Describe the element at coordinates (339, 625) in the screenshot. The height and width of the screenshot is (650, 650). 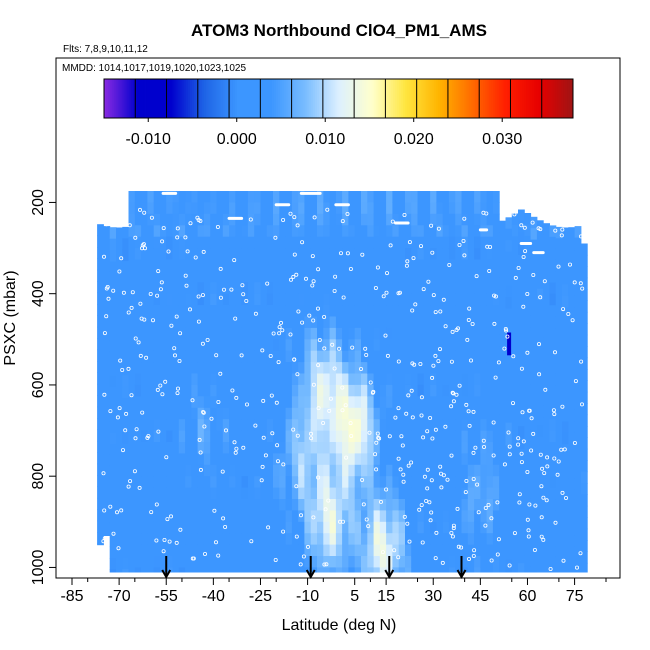
I see `x-axis-label: Latitude (deg N)` at that location.